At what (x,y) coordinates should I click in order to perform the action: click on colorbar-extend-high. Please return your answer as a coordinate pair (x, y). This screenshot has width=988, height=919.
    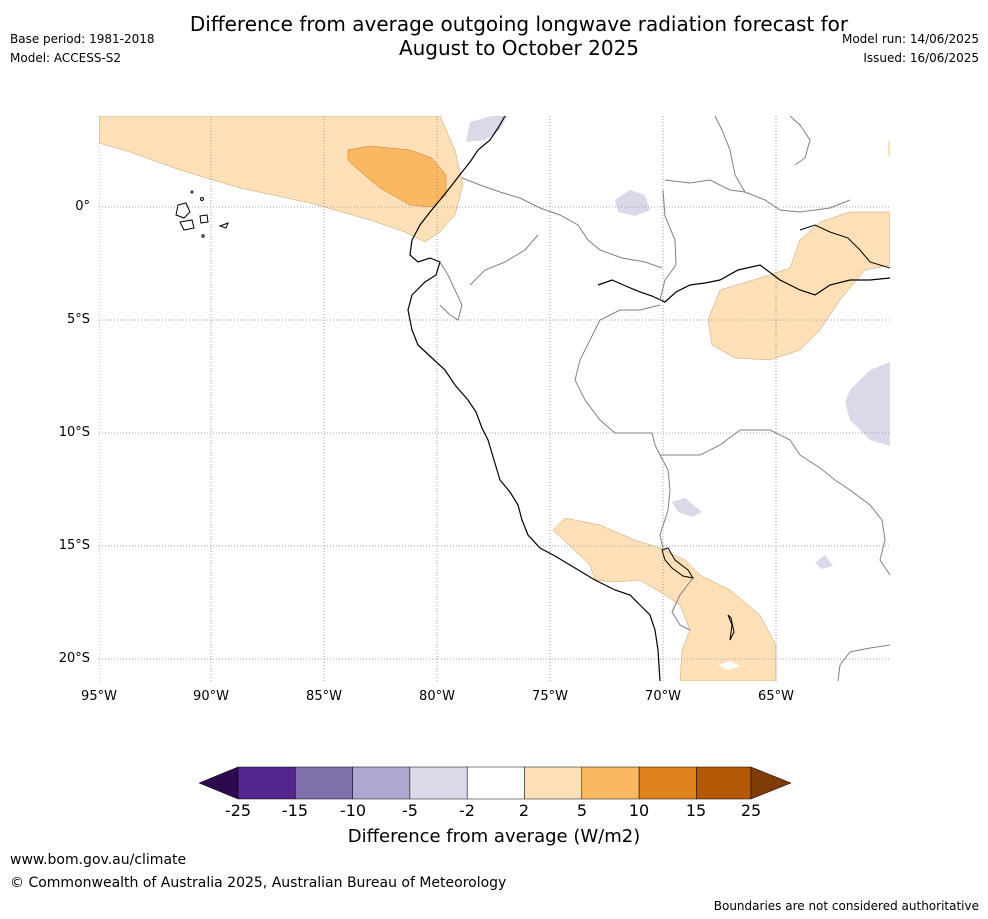
    Looking at the image, I should click on (771, 783).